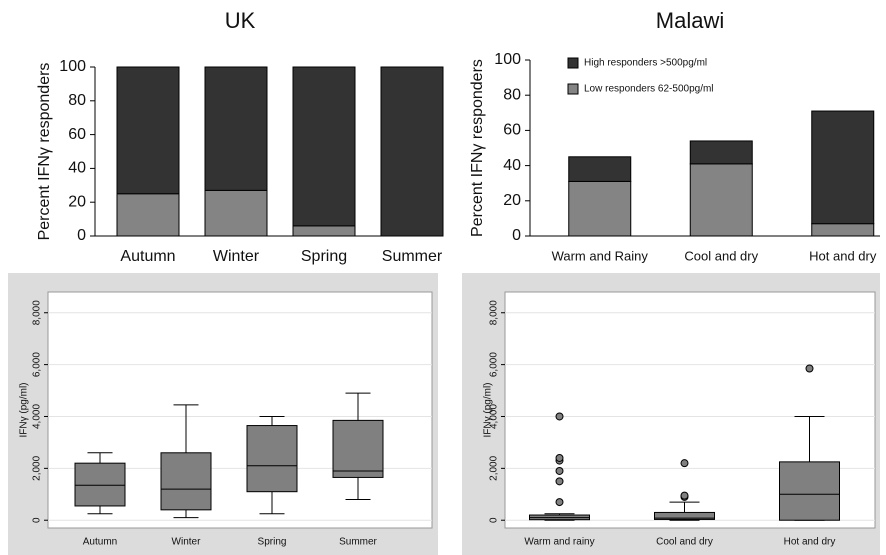 This screenshot has width=886, height=555. What do you see at coordinates (559, 542) in the screenshot?
I see `x-tick-label: Warm and rainy` at bounding box center [559, 542].